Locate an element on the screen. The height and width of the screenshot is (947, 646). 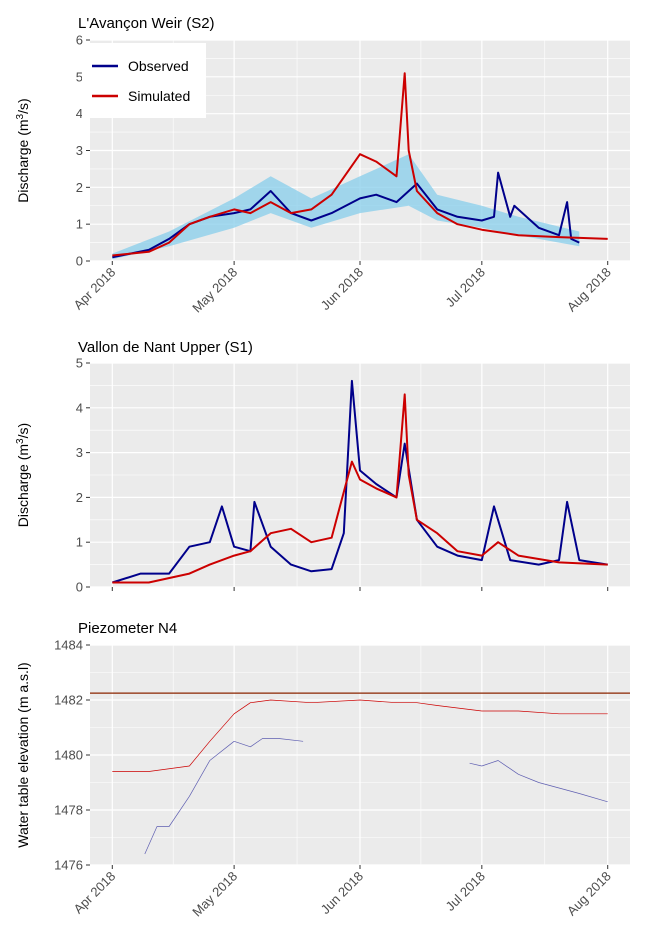
panel-title: Vallon de Nant Upper (S1) is located at coordinates (165, 347).